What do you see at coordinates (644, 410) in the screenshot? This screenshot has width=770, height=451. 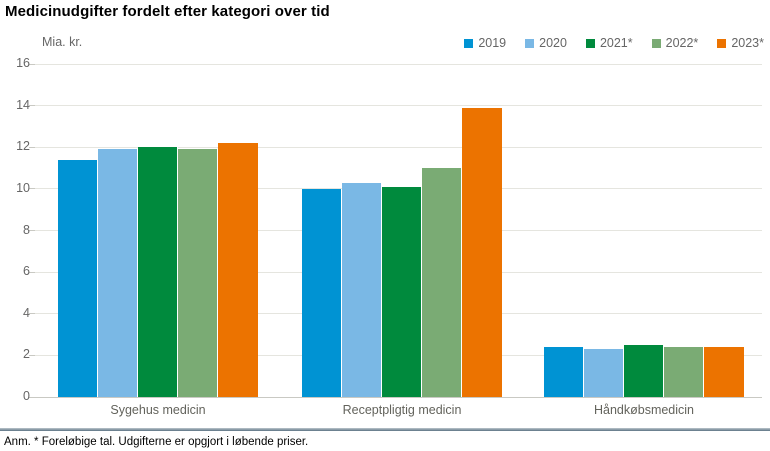 I see `category-label: Håndkøbsmedicin` at bounding box center [644, 410].